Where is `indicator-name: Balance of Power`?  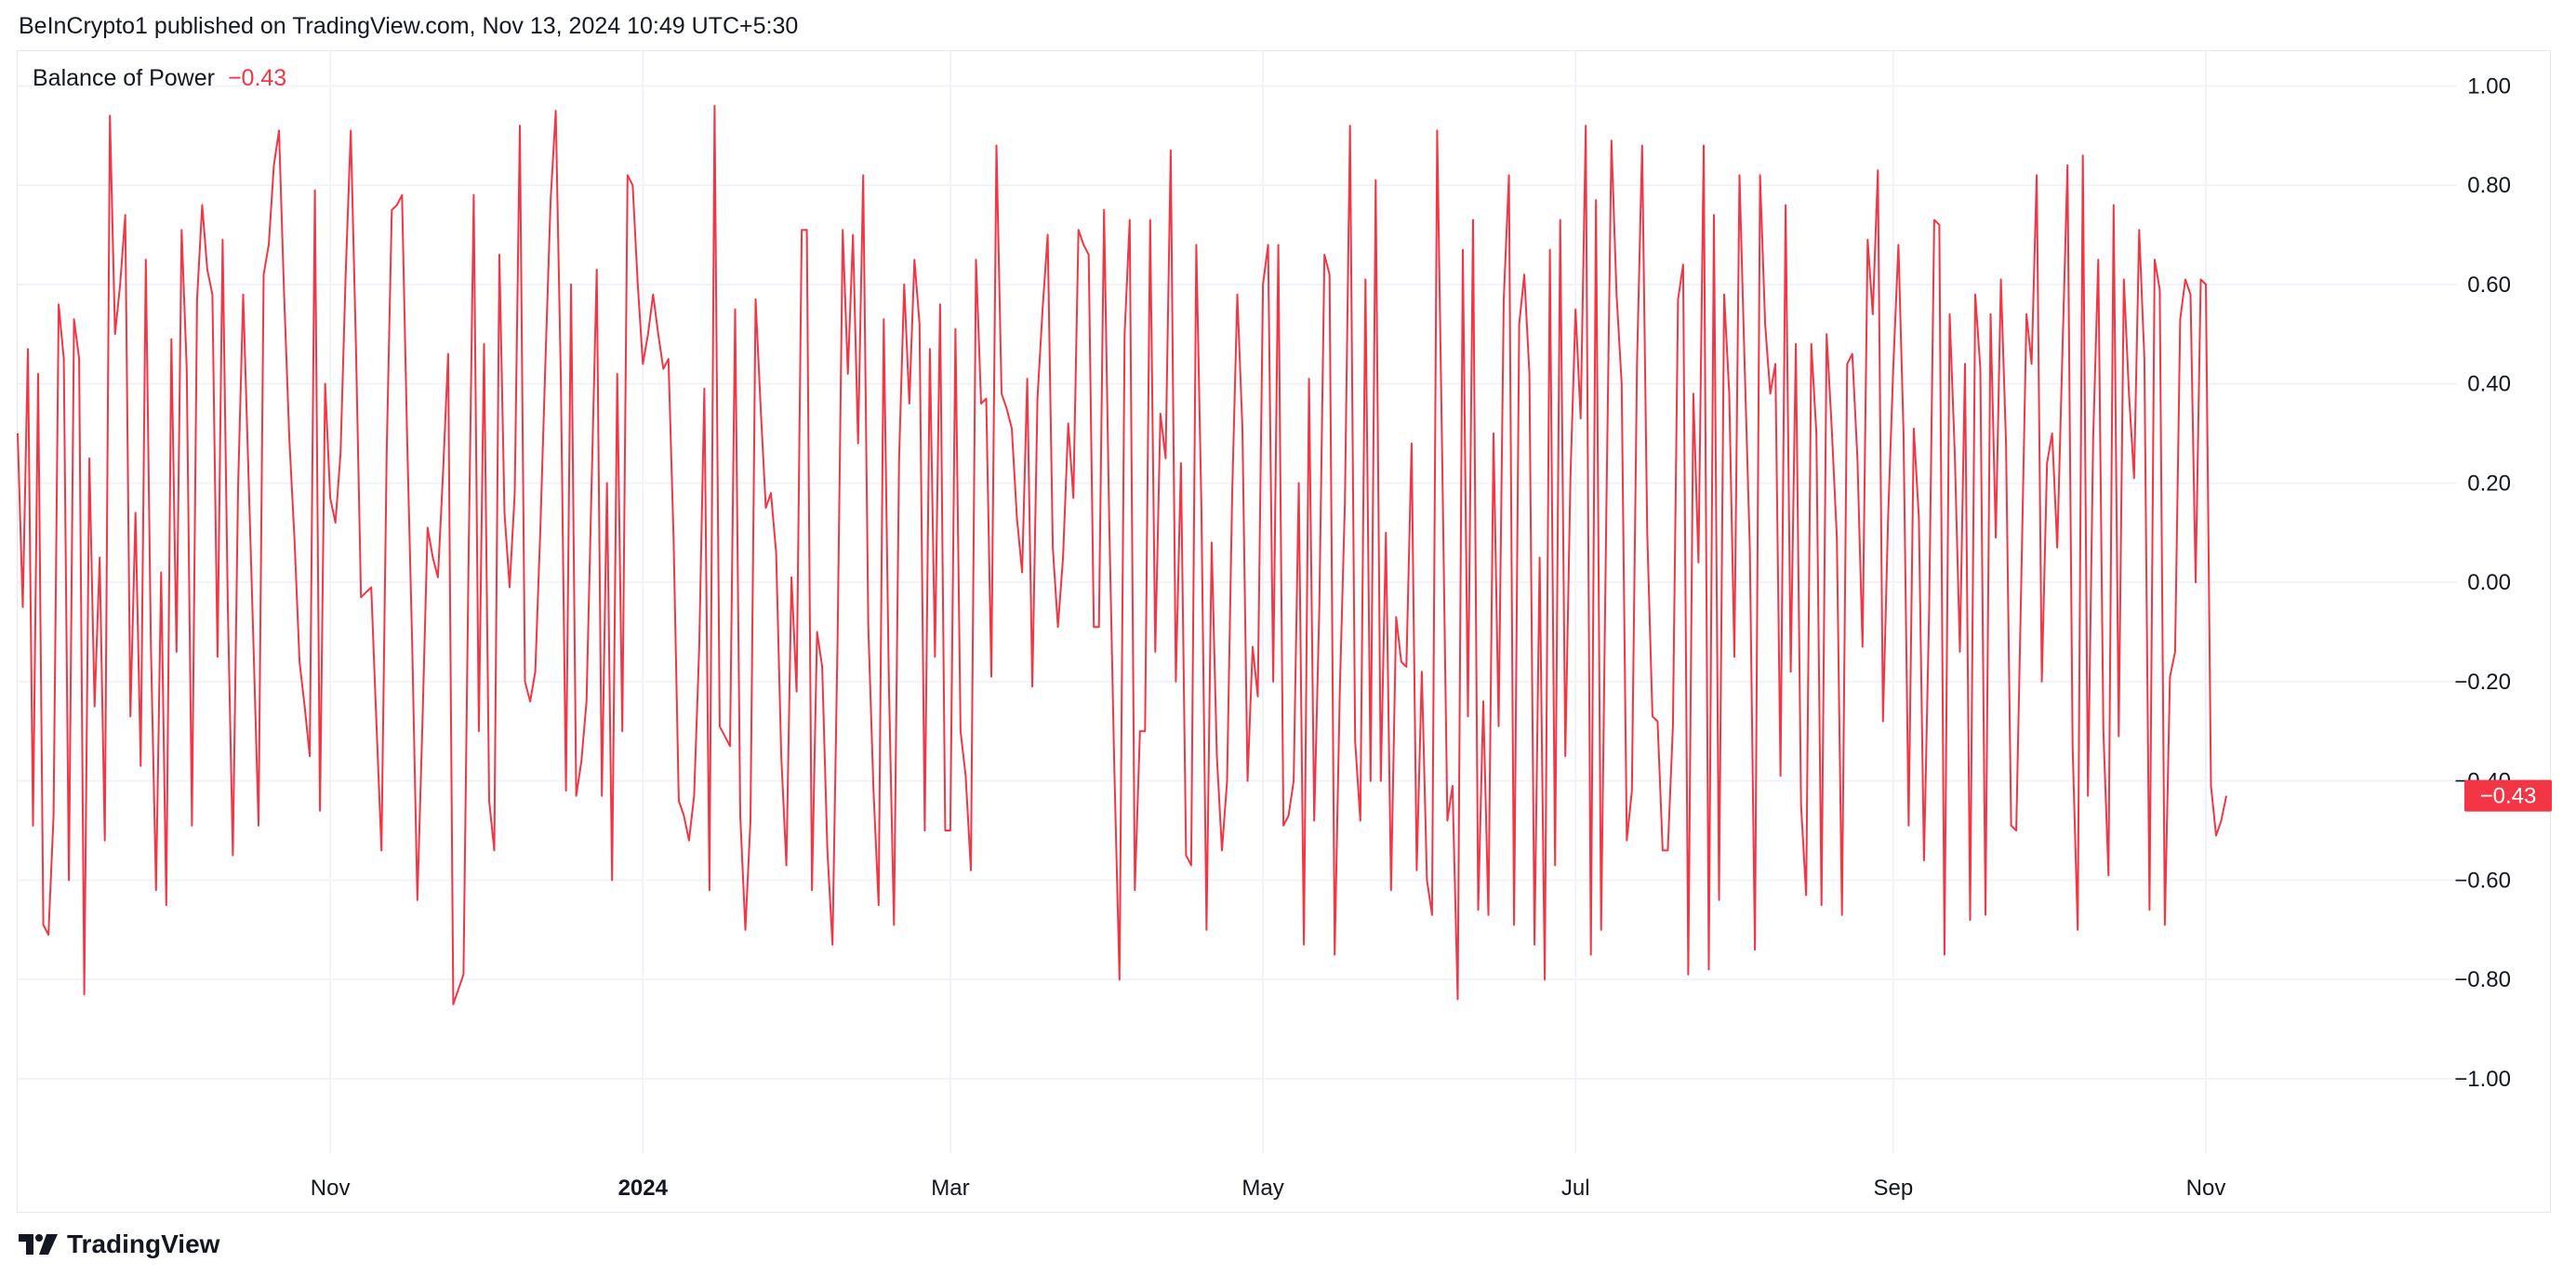
indicator-name: Balance of Power is located at coordinates (124, 78).